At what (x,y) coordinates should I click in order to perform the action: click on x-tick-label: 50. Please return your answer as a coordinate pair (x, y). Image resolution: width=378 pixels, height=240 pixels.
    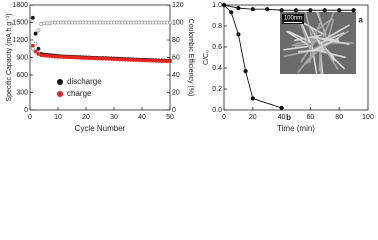
    Looking at the image, I should click on (170, 117).